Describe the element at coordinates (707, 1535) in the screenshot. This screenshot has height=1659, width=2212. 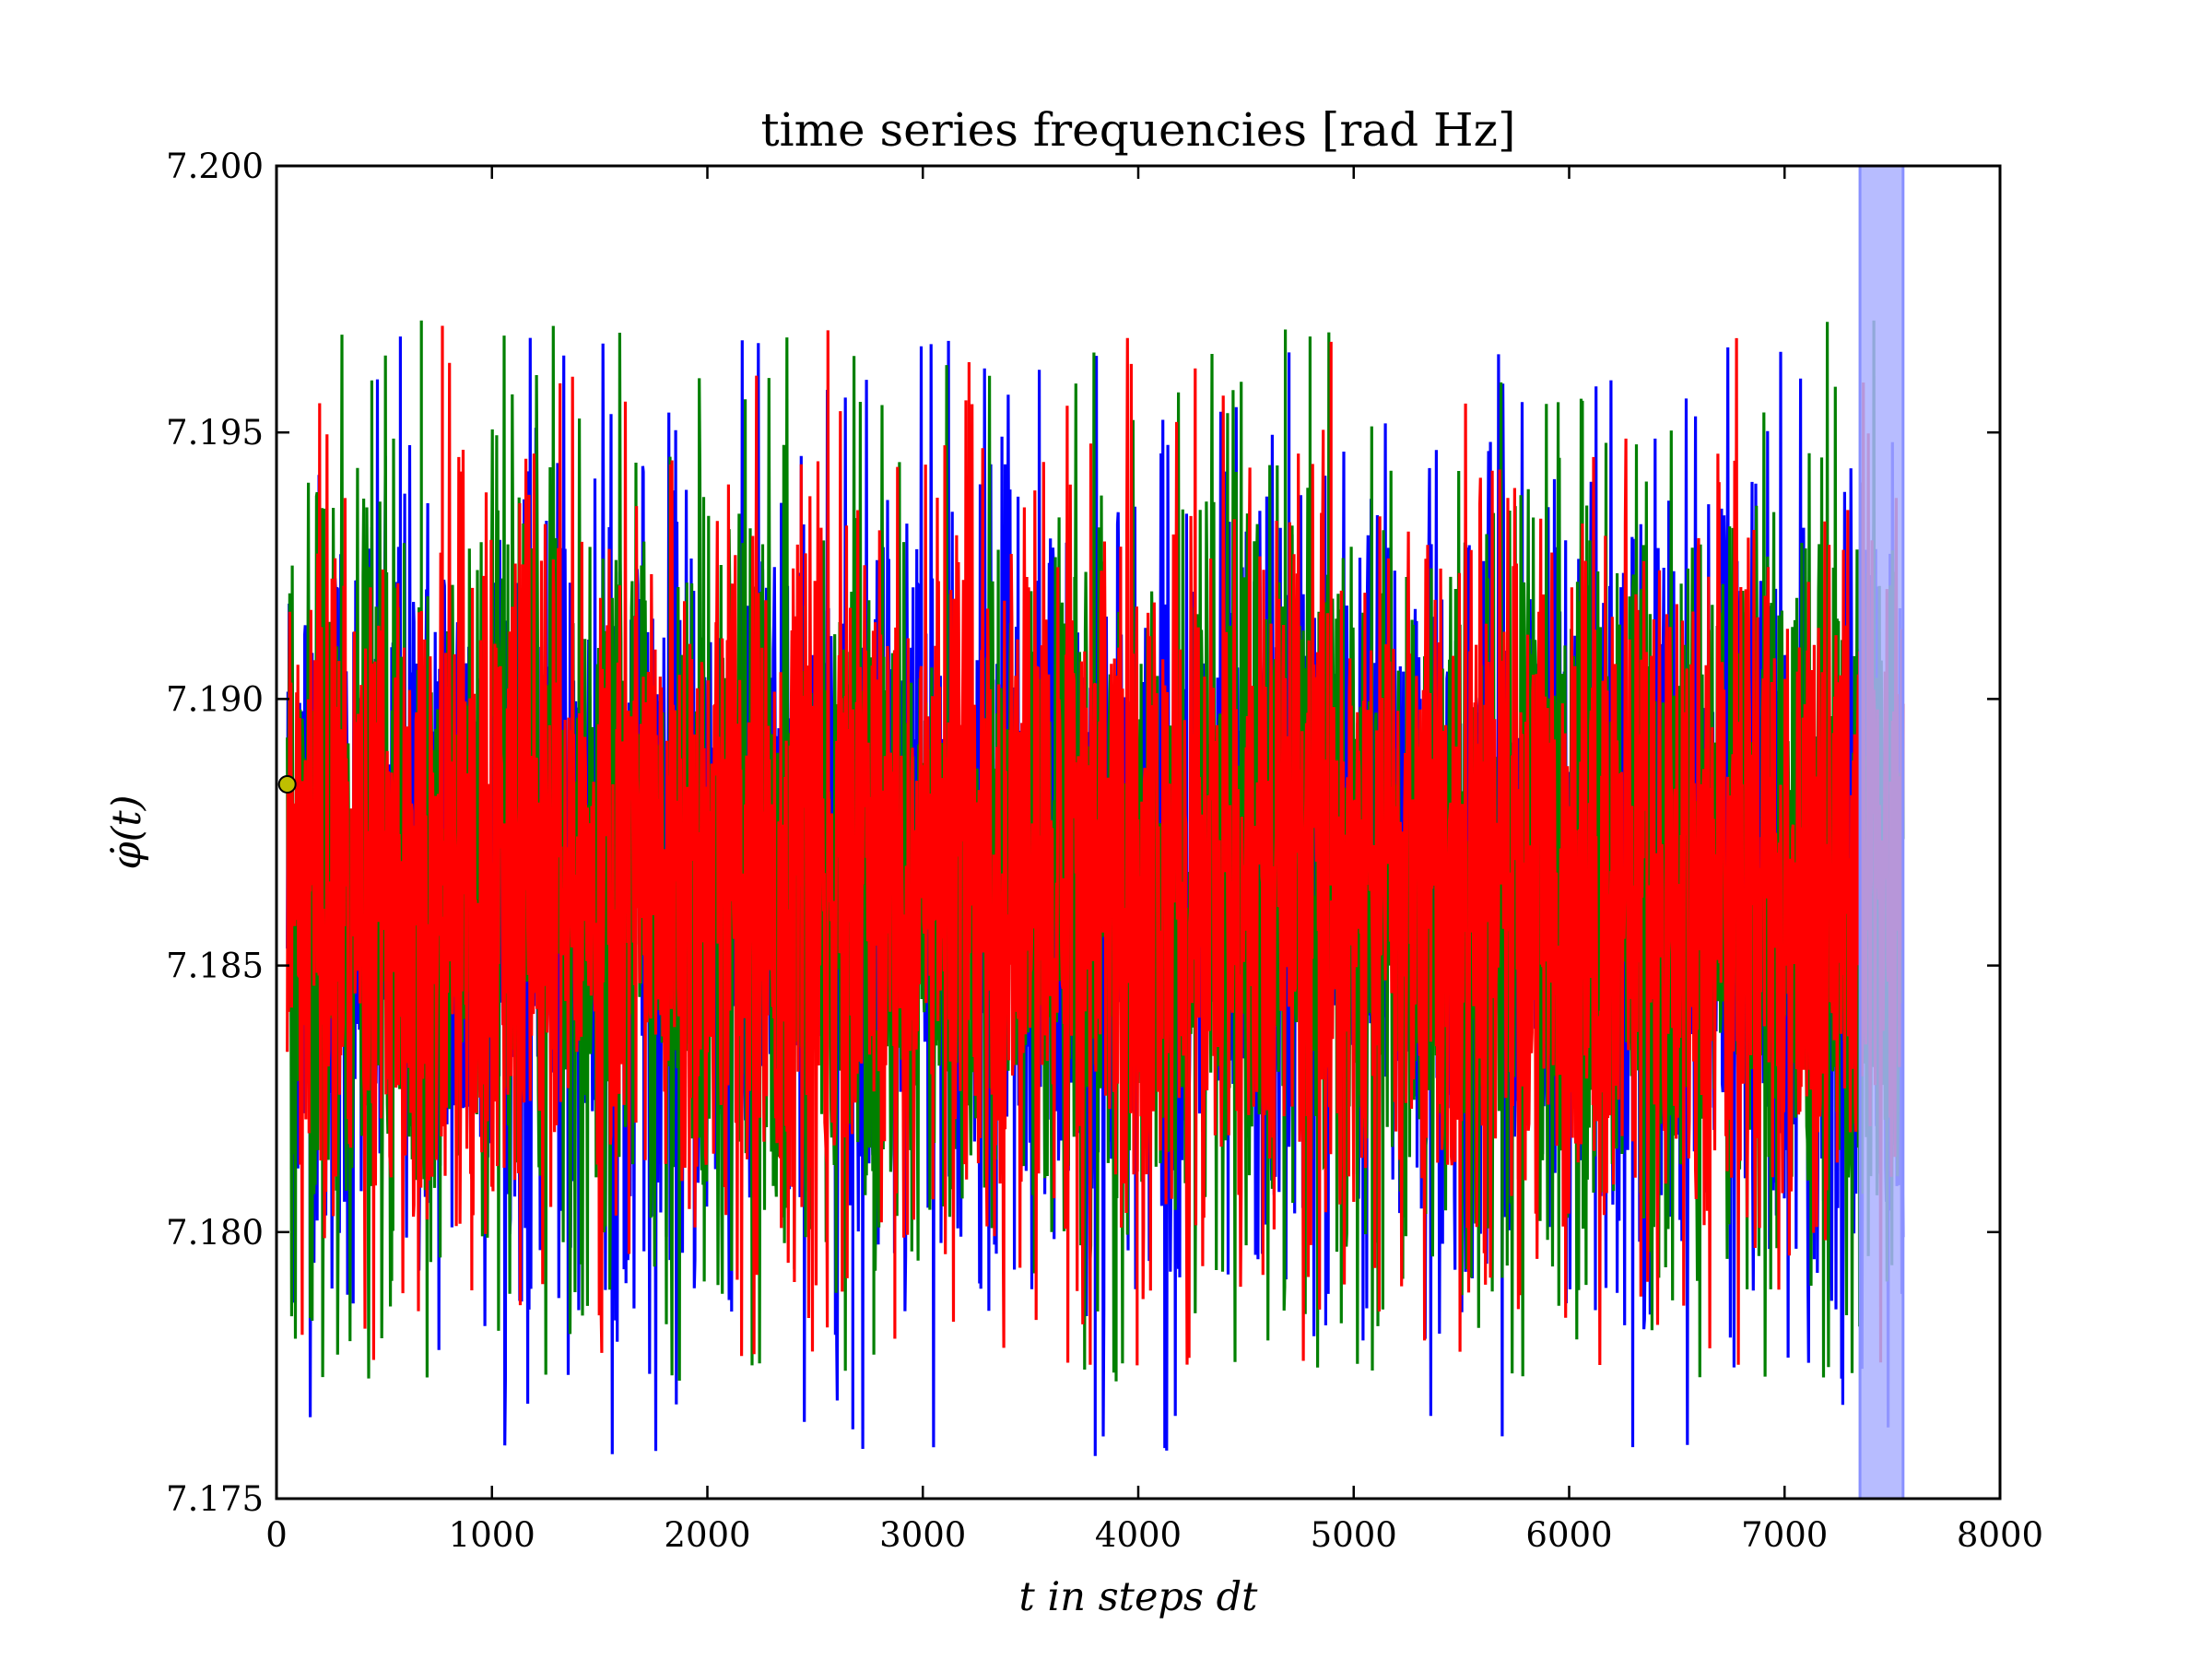
I see `x-tick-label: 2000` at that location.